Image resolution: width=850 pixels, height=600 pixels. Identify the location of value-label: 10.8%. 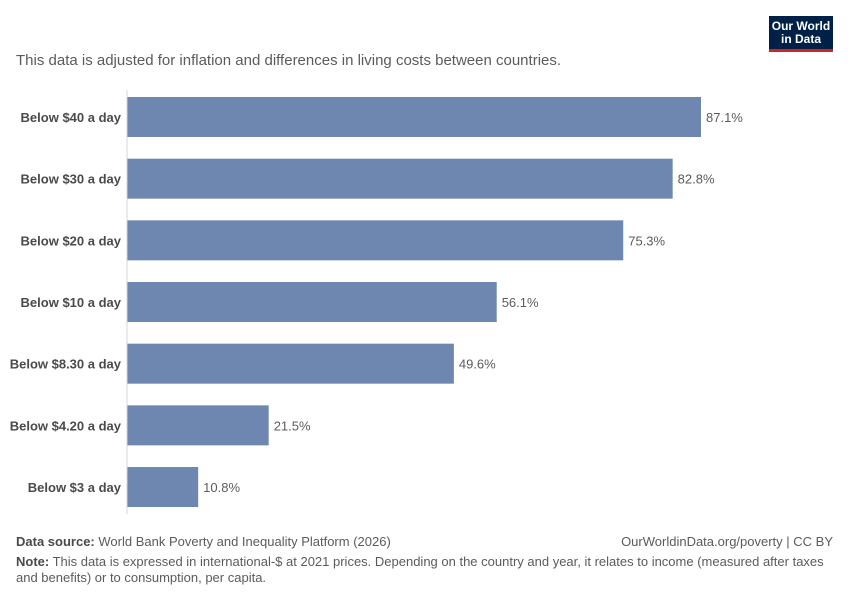
(221, 487).